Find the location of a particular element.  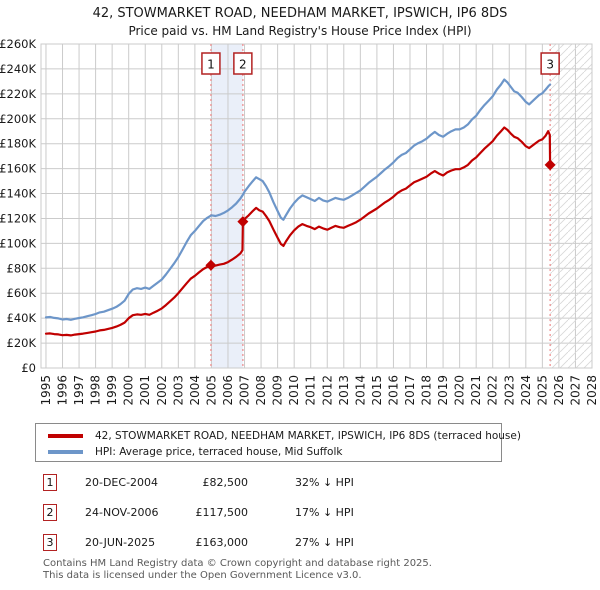

transaction-1-date: 20-DEC-2004 is located at coordinates (122, 482).